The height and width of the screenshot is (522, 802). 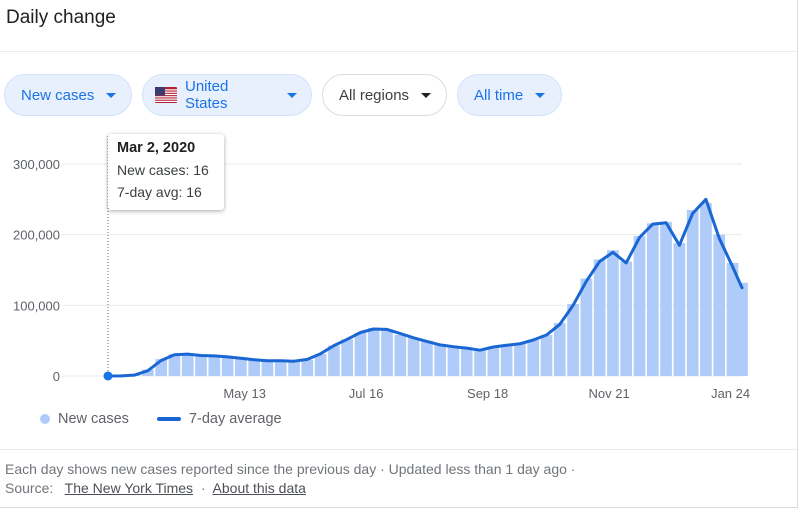 What do you see at coordinates (29, 488) in the screenshot?
I see `source-label: Source:` at bounding box center [29, 488].